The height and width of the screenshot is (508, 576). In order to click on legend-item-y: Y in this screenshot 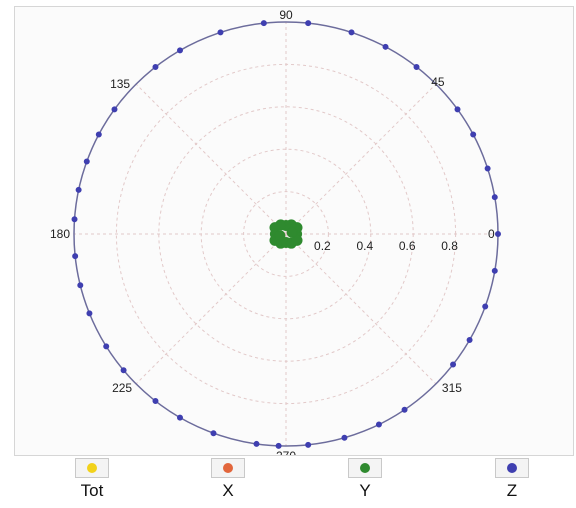, I will do `click(365, 479)`.